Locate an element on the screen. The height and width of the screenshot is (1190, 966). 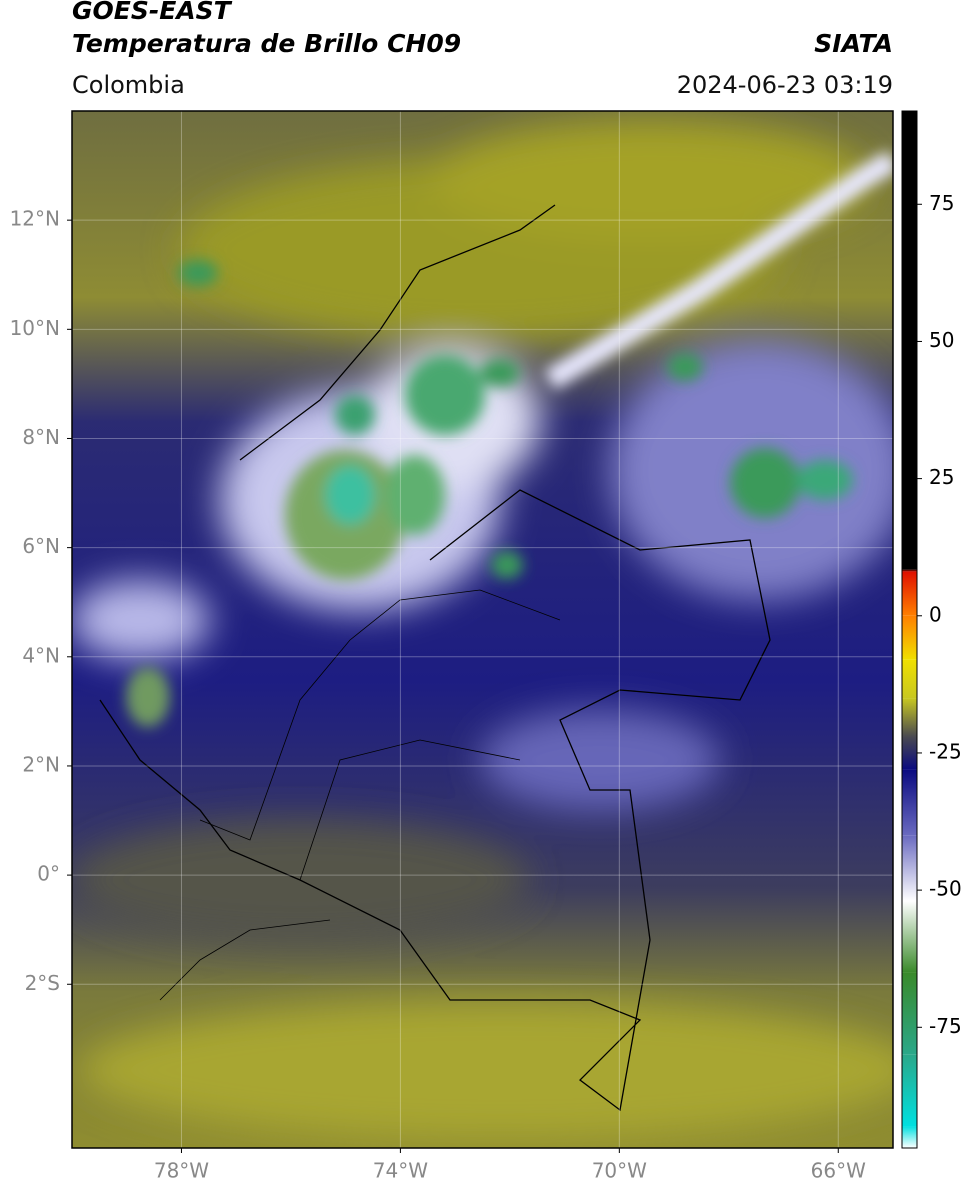
colorbar-tick-label: -25 is located at coordinates (945, 751).